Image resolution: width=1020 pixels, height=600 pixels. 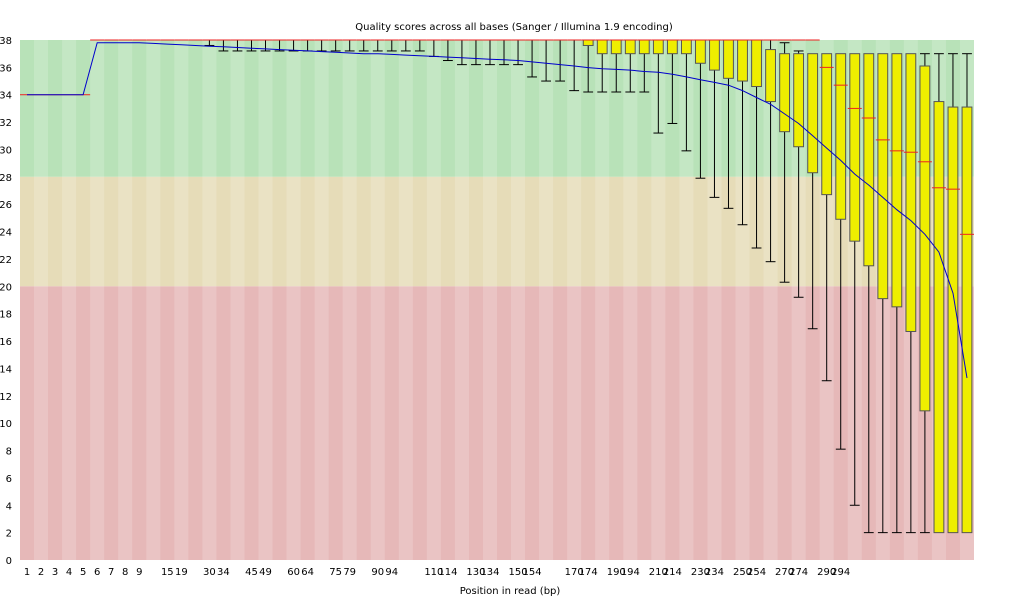 I want to click on x-tick-label: 9, so click(x=139, y=572).